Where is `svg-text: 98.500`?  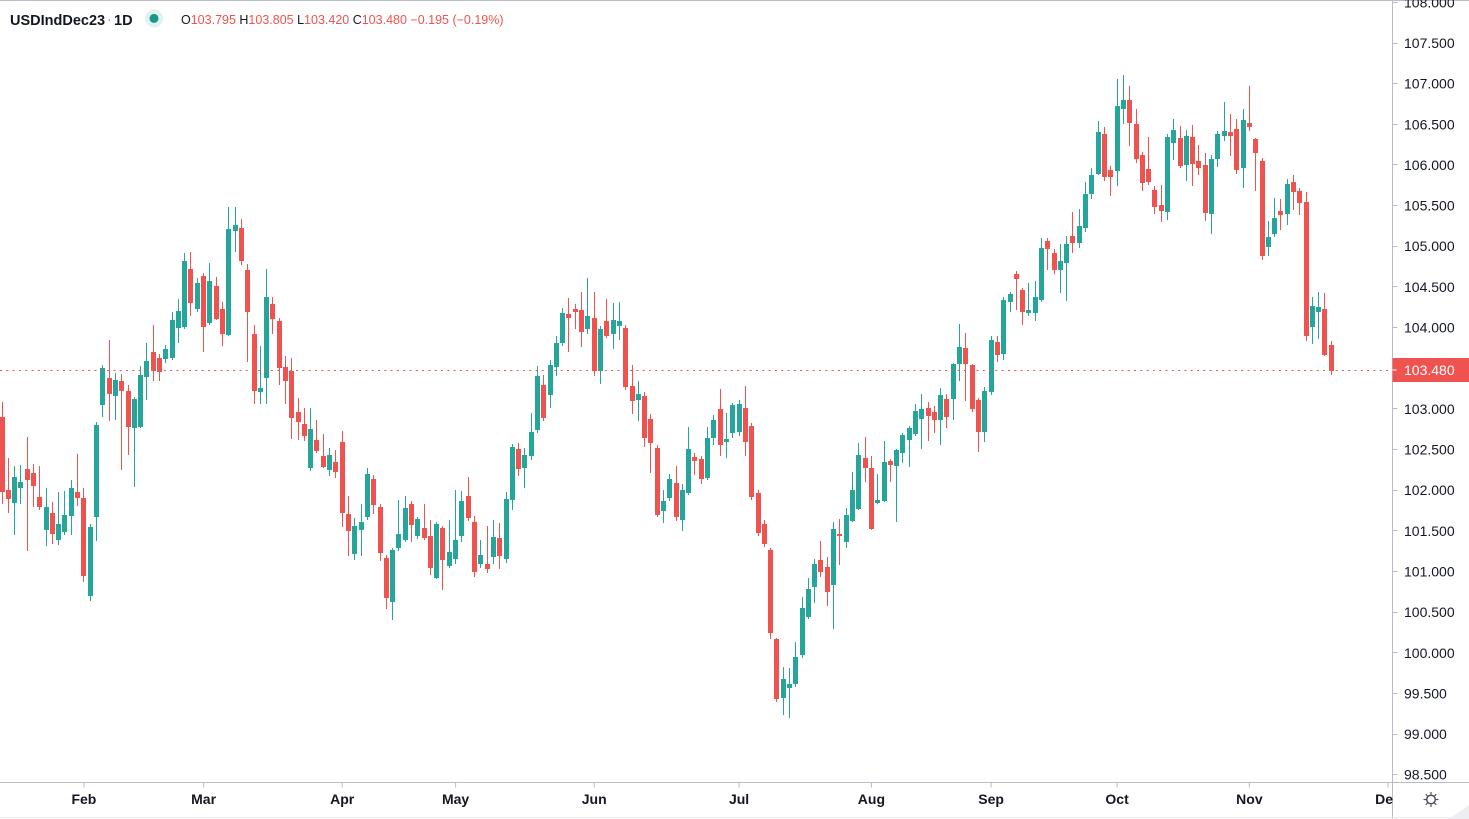
svg-text: 98.500 is located at coordinates (1425, 775).